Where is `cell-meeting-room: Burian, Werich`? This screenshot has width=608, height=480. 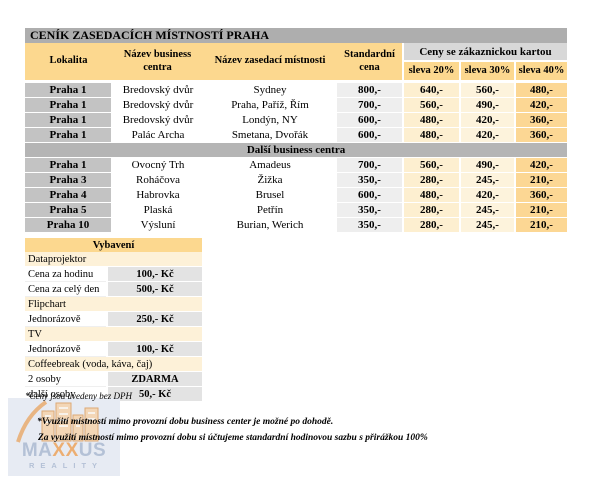 cell-meeting-room: Burian, Werich is located at coordinates (270, 225).